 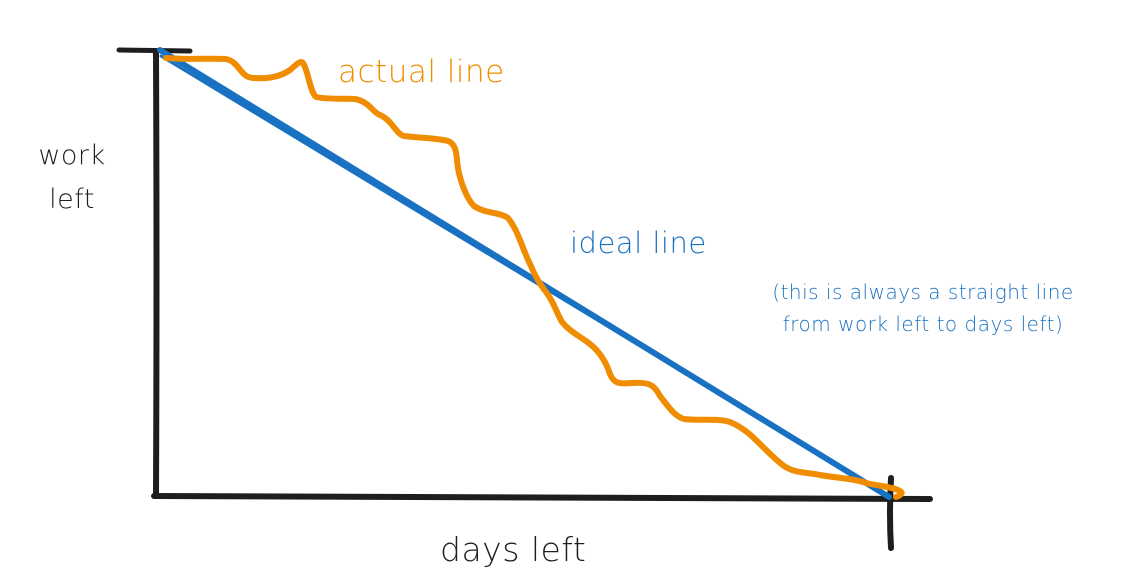 I want to click on y-axis-label-line1: work, so click(x=72, y=155).